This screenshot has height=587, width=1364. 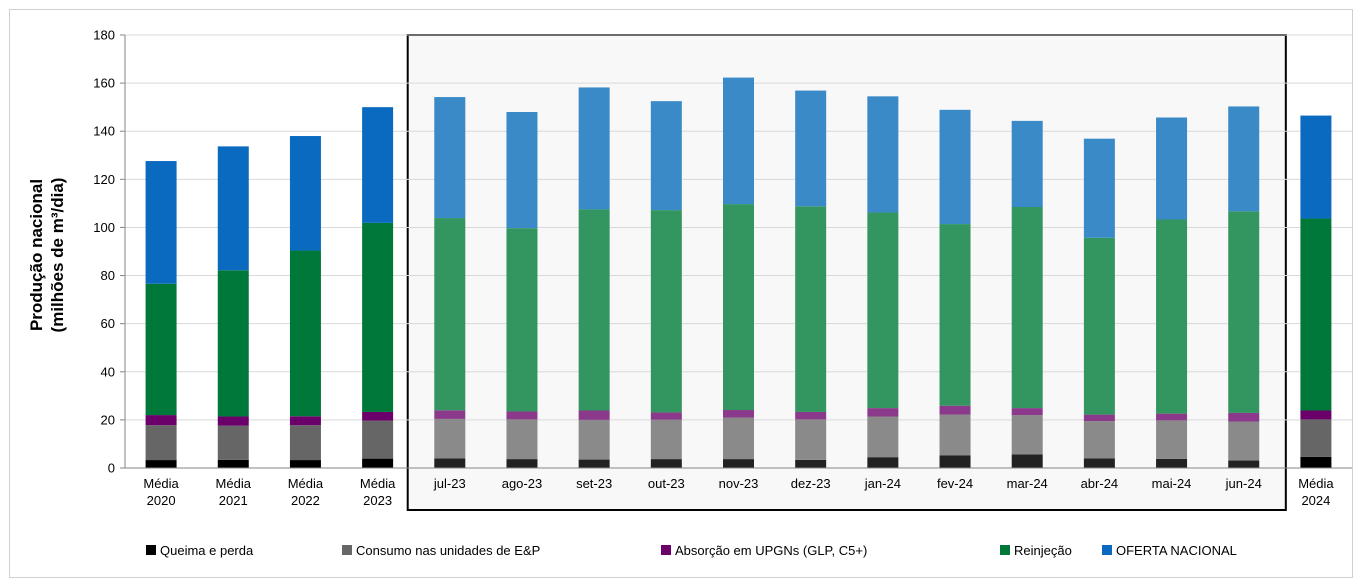 What do you see at coordinates (1036, 550) in the screenshot?
I see `legend-item: Reinjeção` at bounding box center [1036, 550].